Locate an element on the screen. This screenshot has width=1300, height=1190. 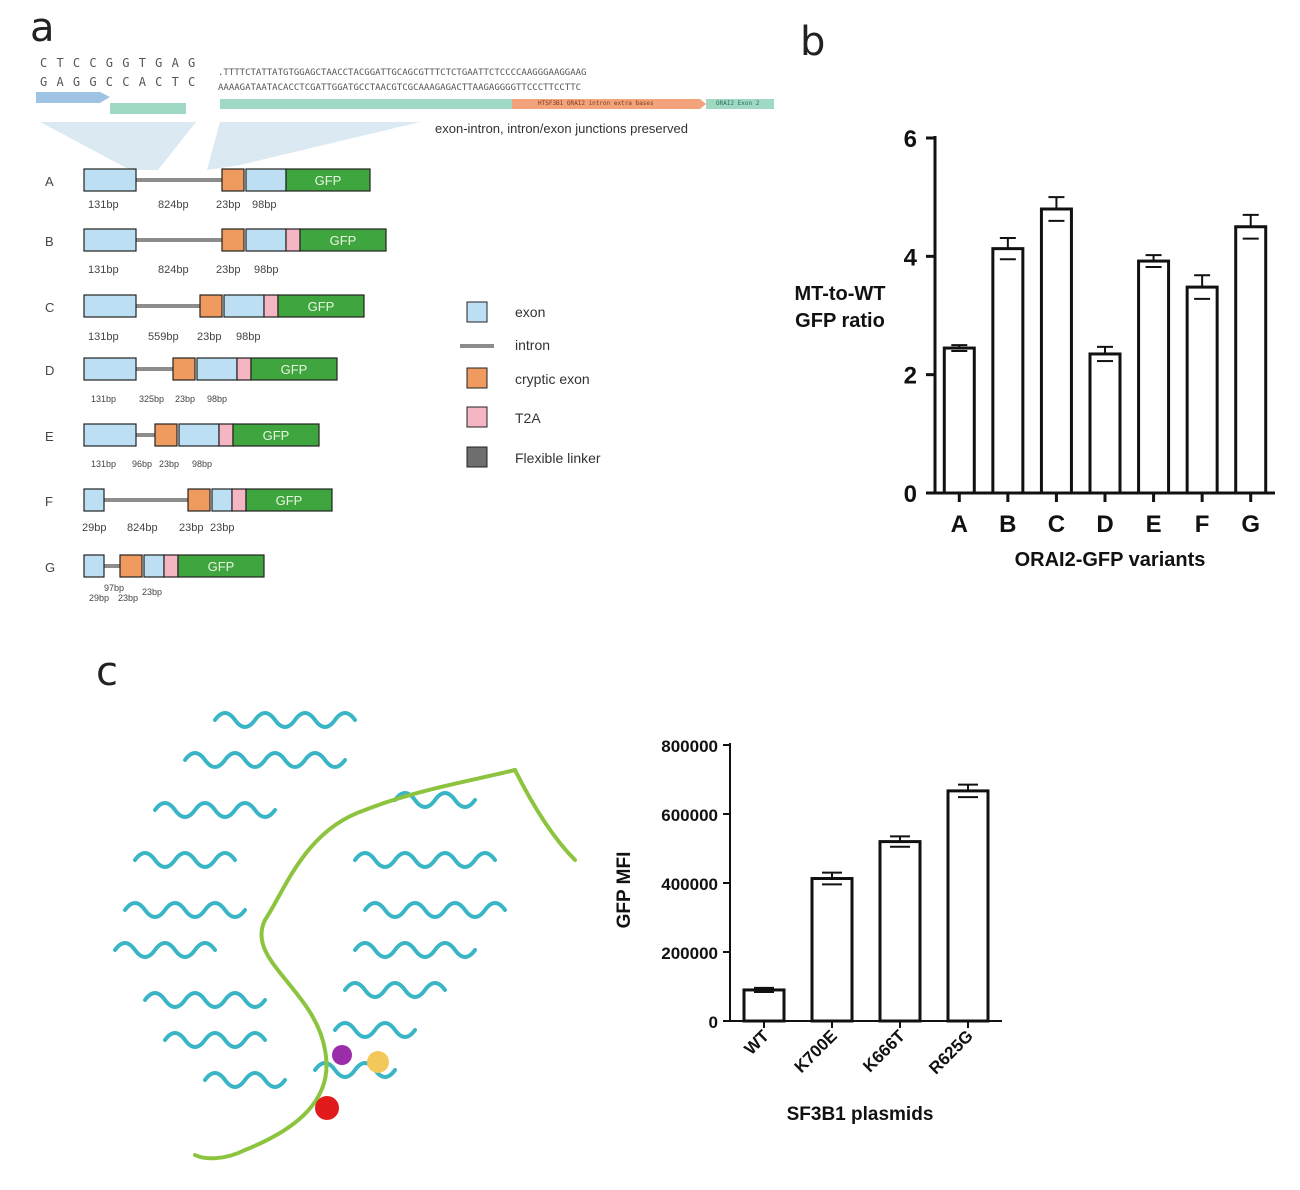
protein-helices is located at coordinates (310, 900).